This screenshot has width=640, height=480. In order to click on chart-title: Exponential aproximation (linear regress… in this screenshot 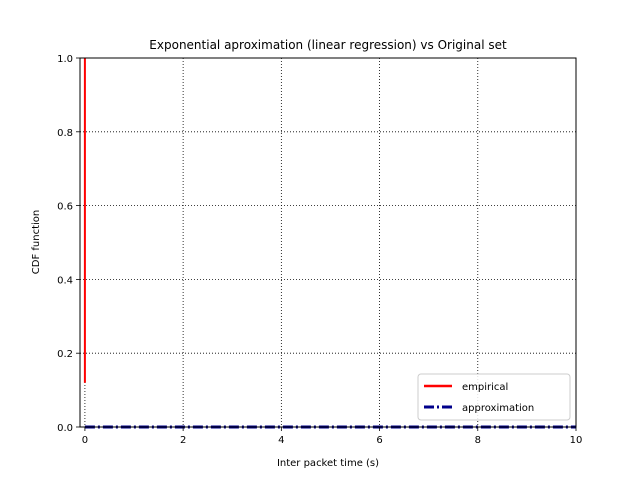, I will do `click(328, 45)`.